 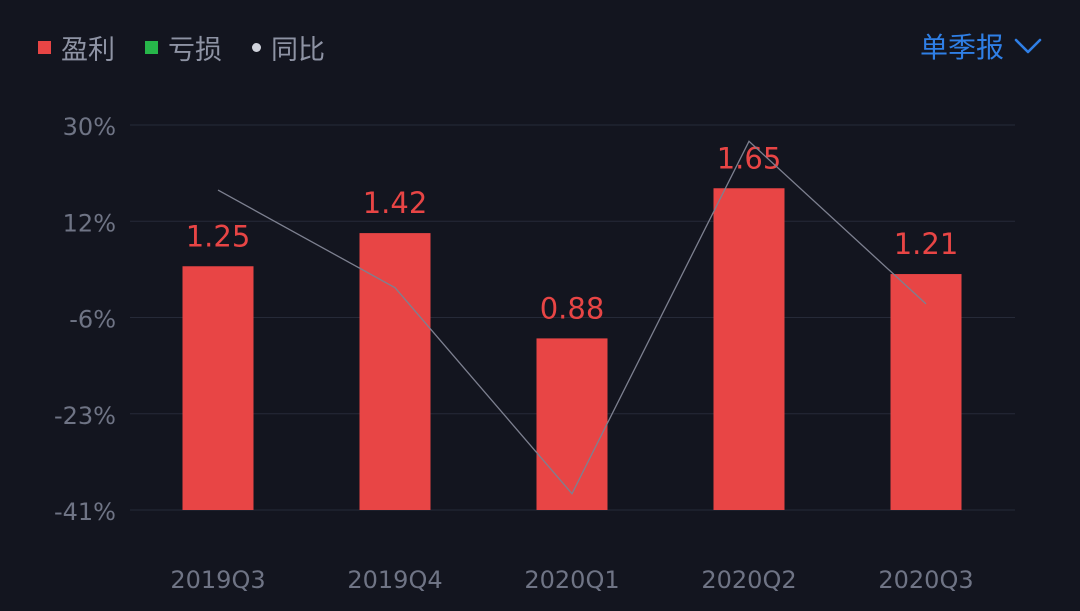 I want to click on legend: 盈利 亏损 同比, so click(x=181, y=47).